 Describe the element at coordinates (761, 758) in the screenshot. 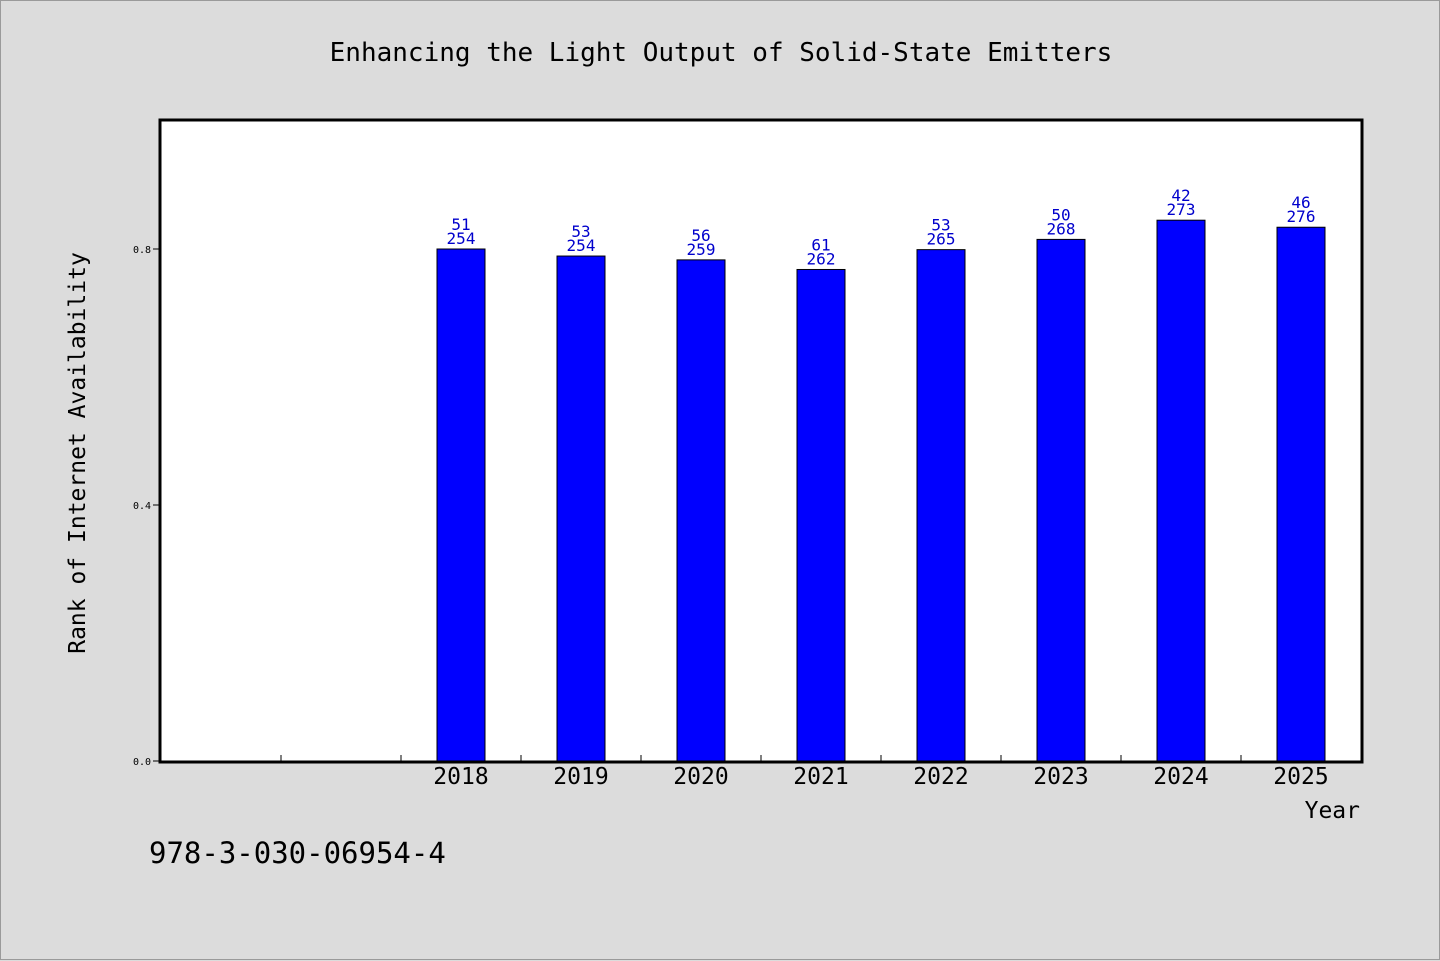

I see `x-tick-marks` at that location.